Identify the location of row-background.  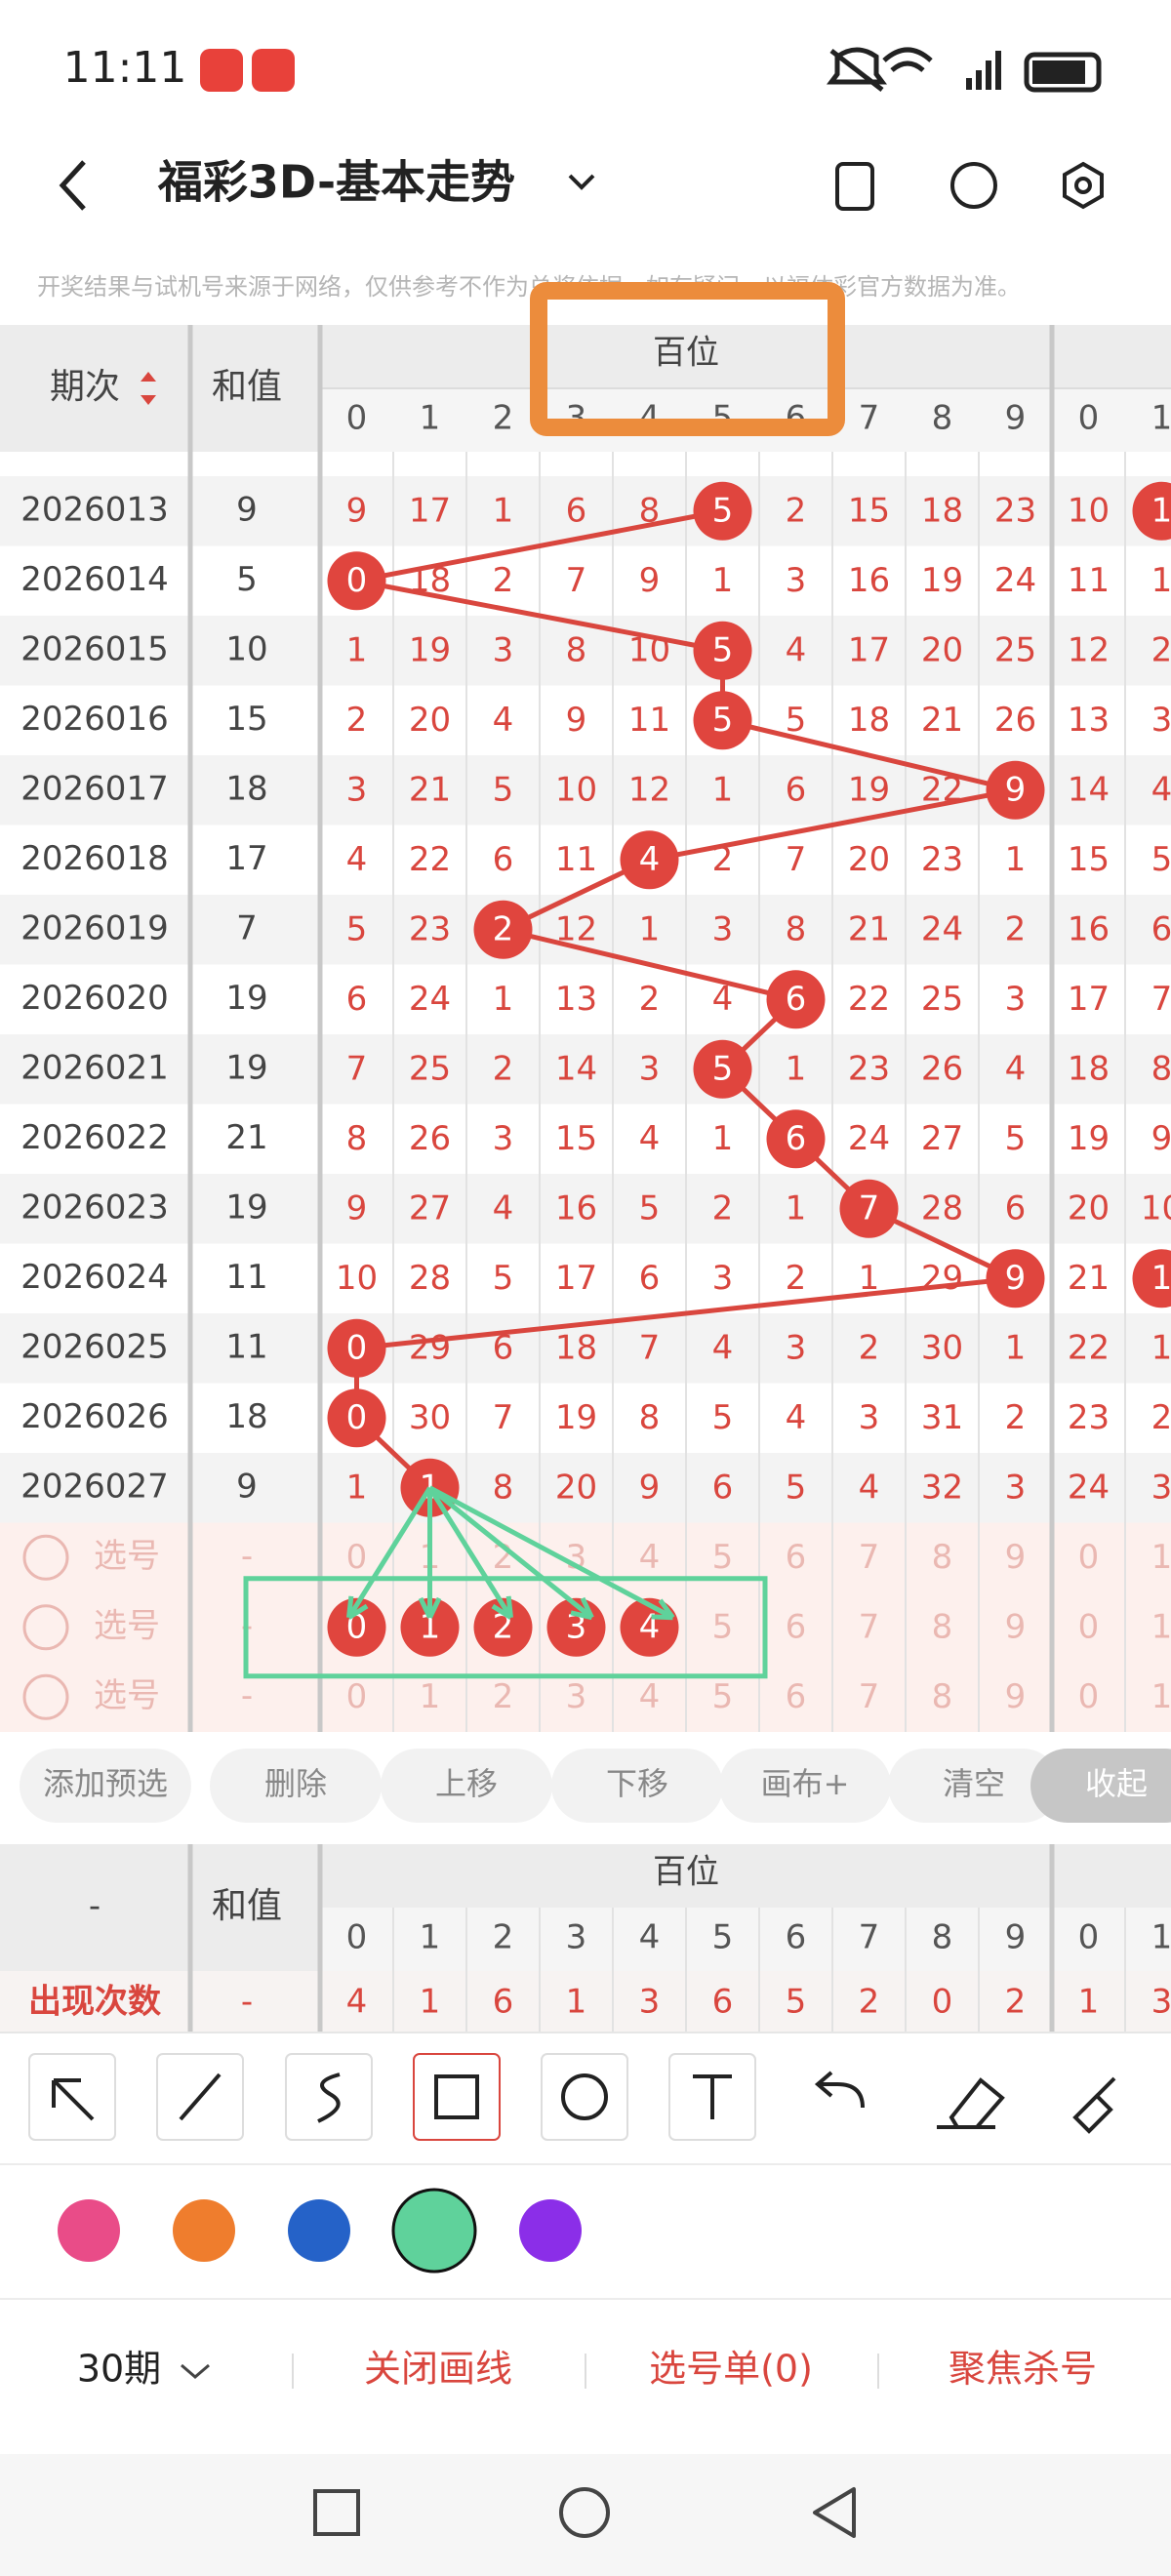
(585, 860).